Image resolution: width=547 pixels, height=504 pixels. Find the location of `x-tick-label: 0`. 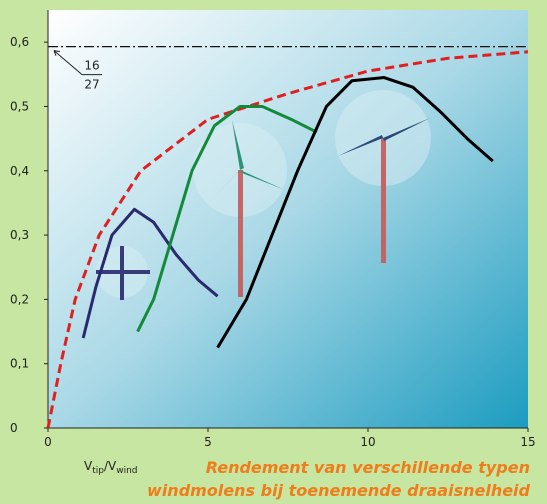

x-tick-label: 0 is located at coordinates (48, 442).